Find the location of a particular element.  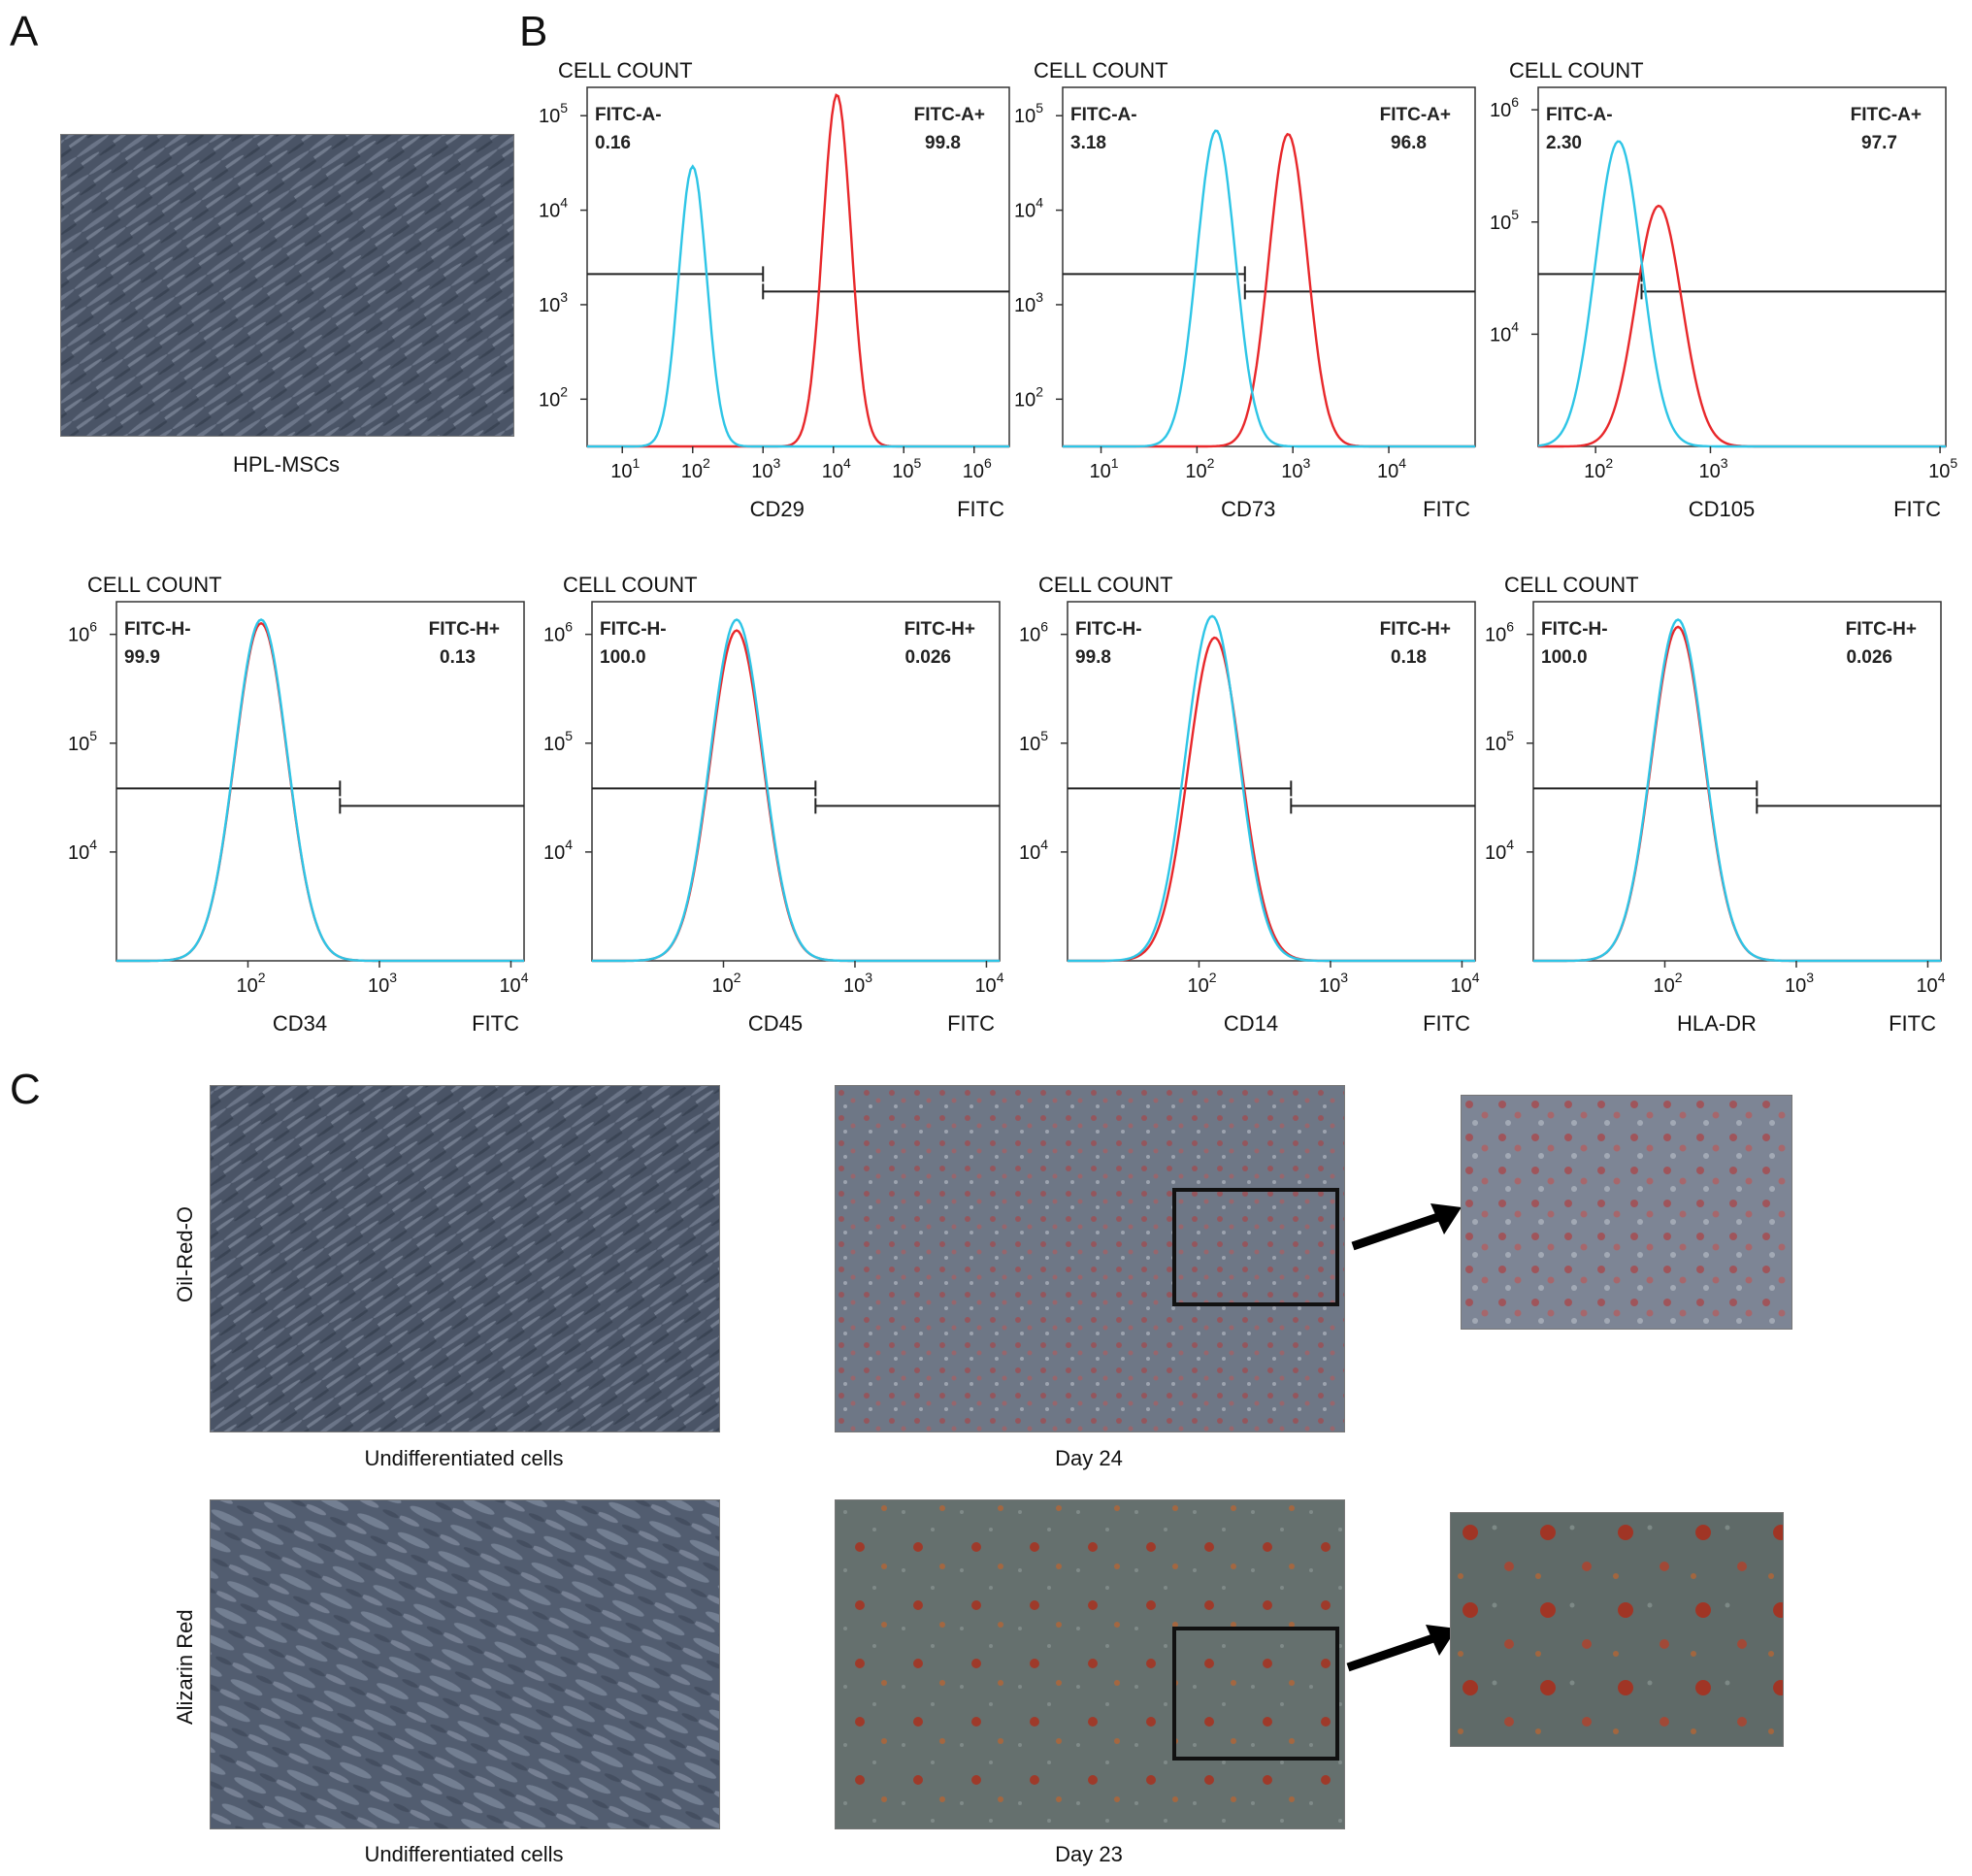

hpl-mscs-caption: HPL-MSCs is located at coordinates (286, 464).